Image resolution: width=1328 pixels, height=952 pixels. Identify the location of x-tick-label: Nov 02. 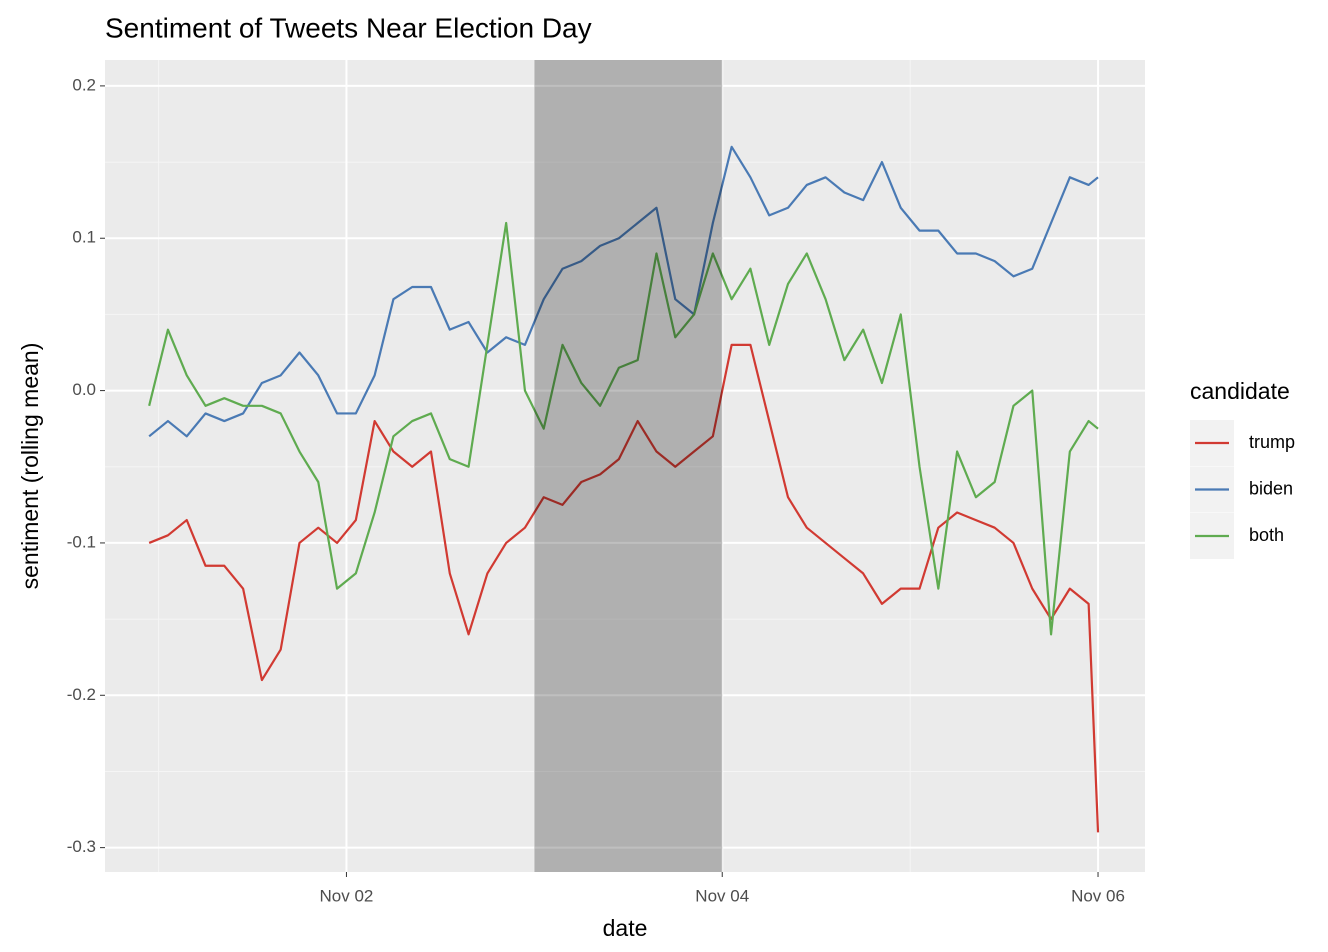
(347, 895).